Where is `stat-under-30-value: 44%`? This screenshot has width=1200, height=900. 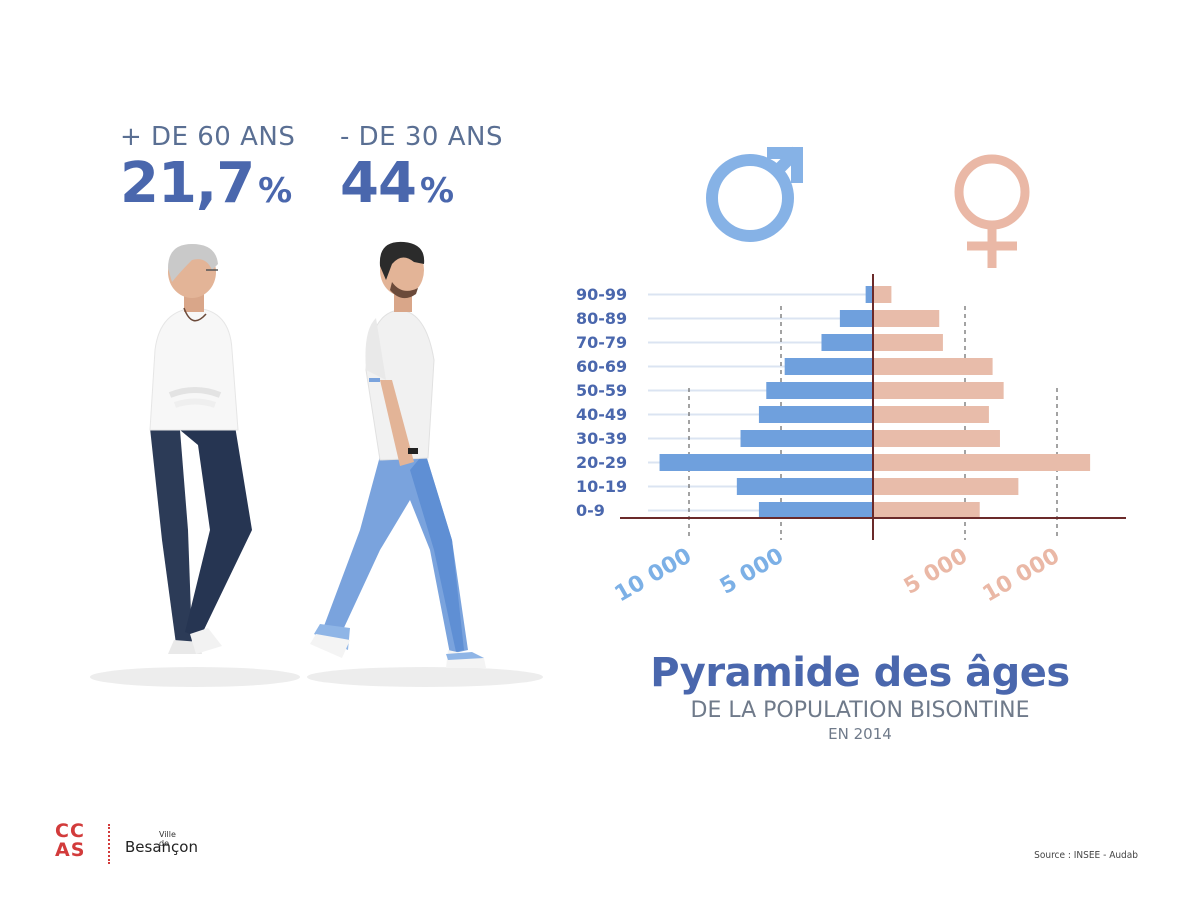
stat-under-30-value: 44% is located at coordinates (421, 184).